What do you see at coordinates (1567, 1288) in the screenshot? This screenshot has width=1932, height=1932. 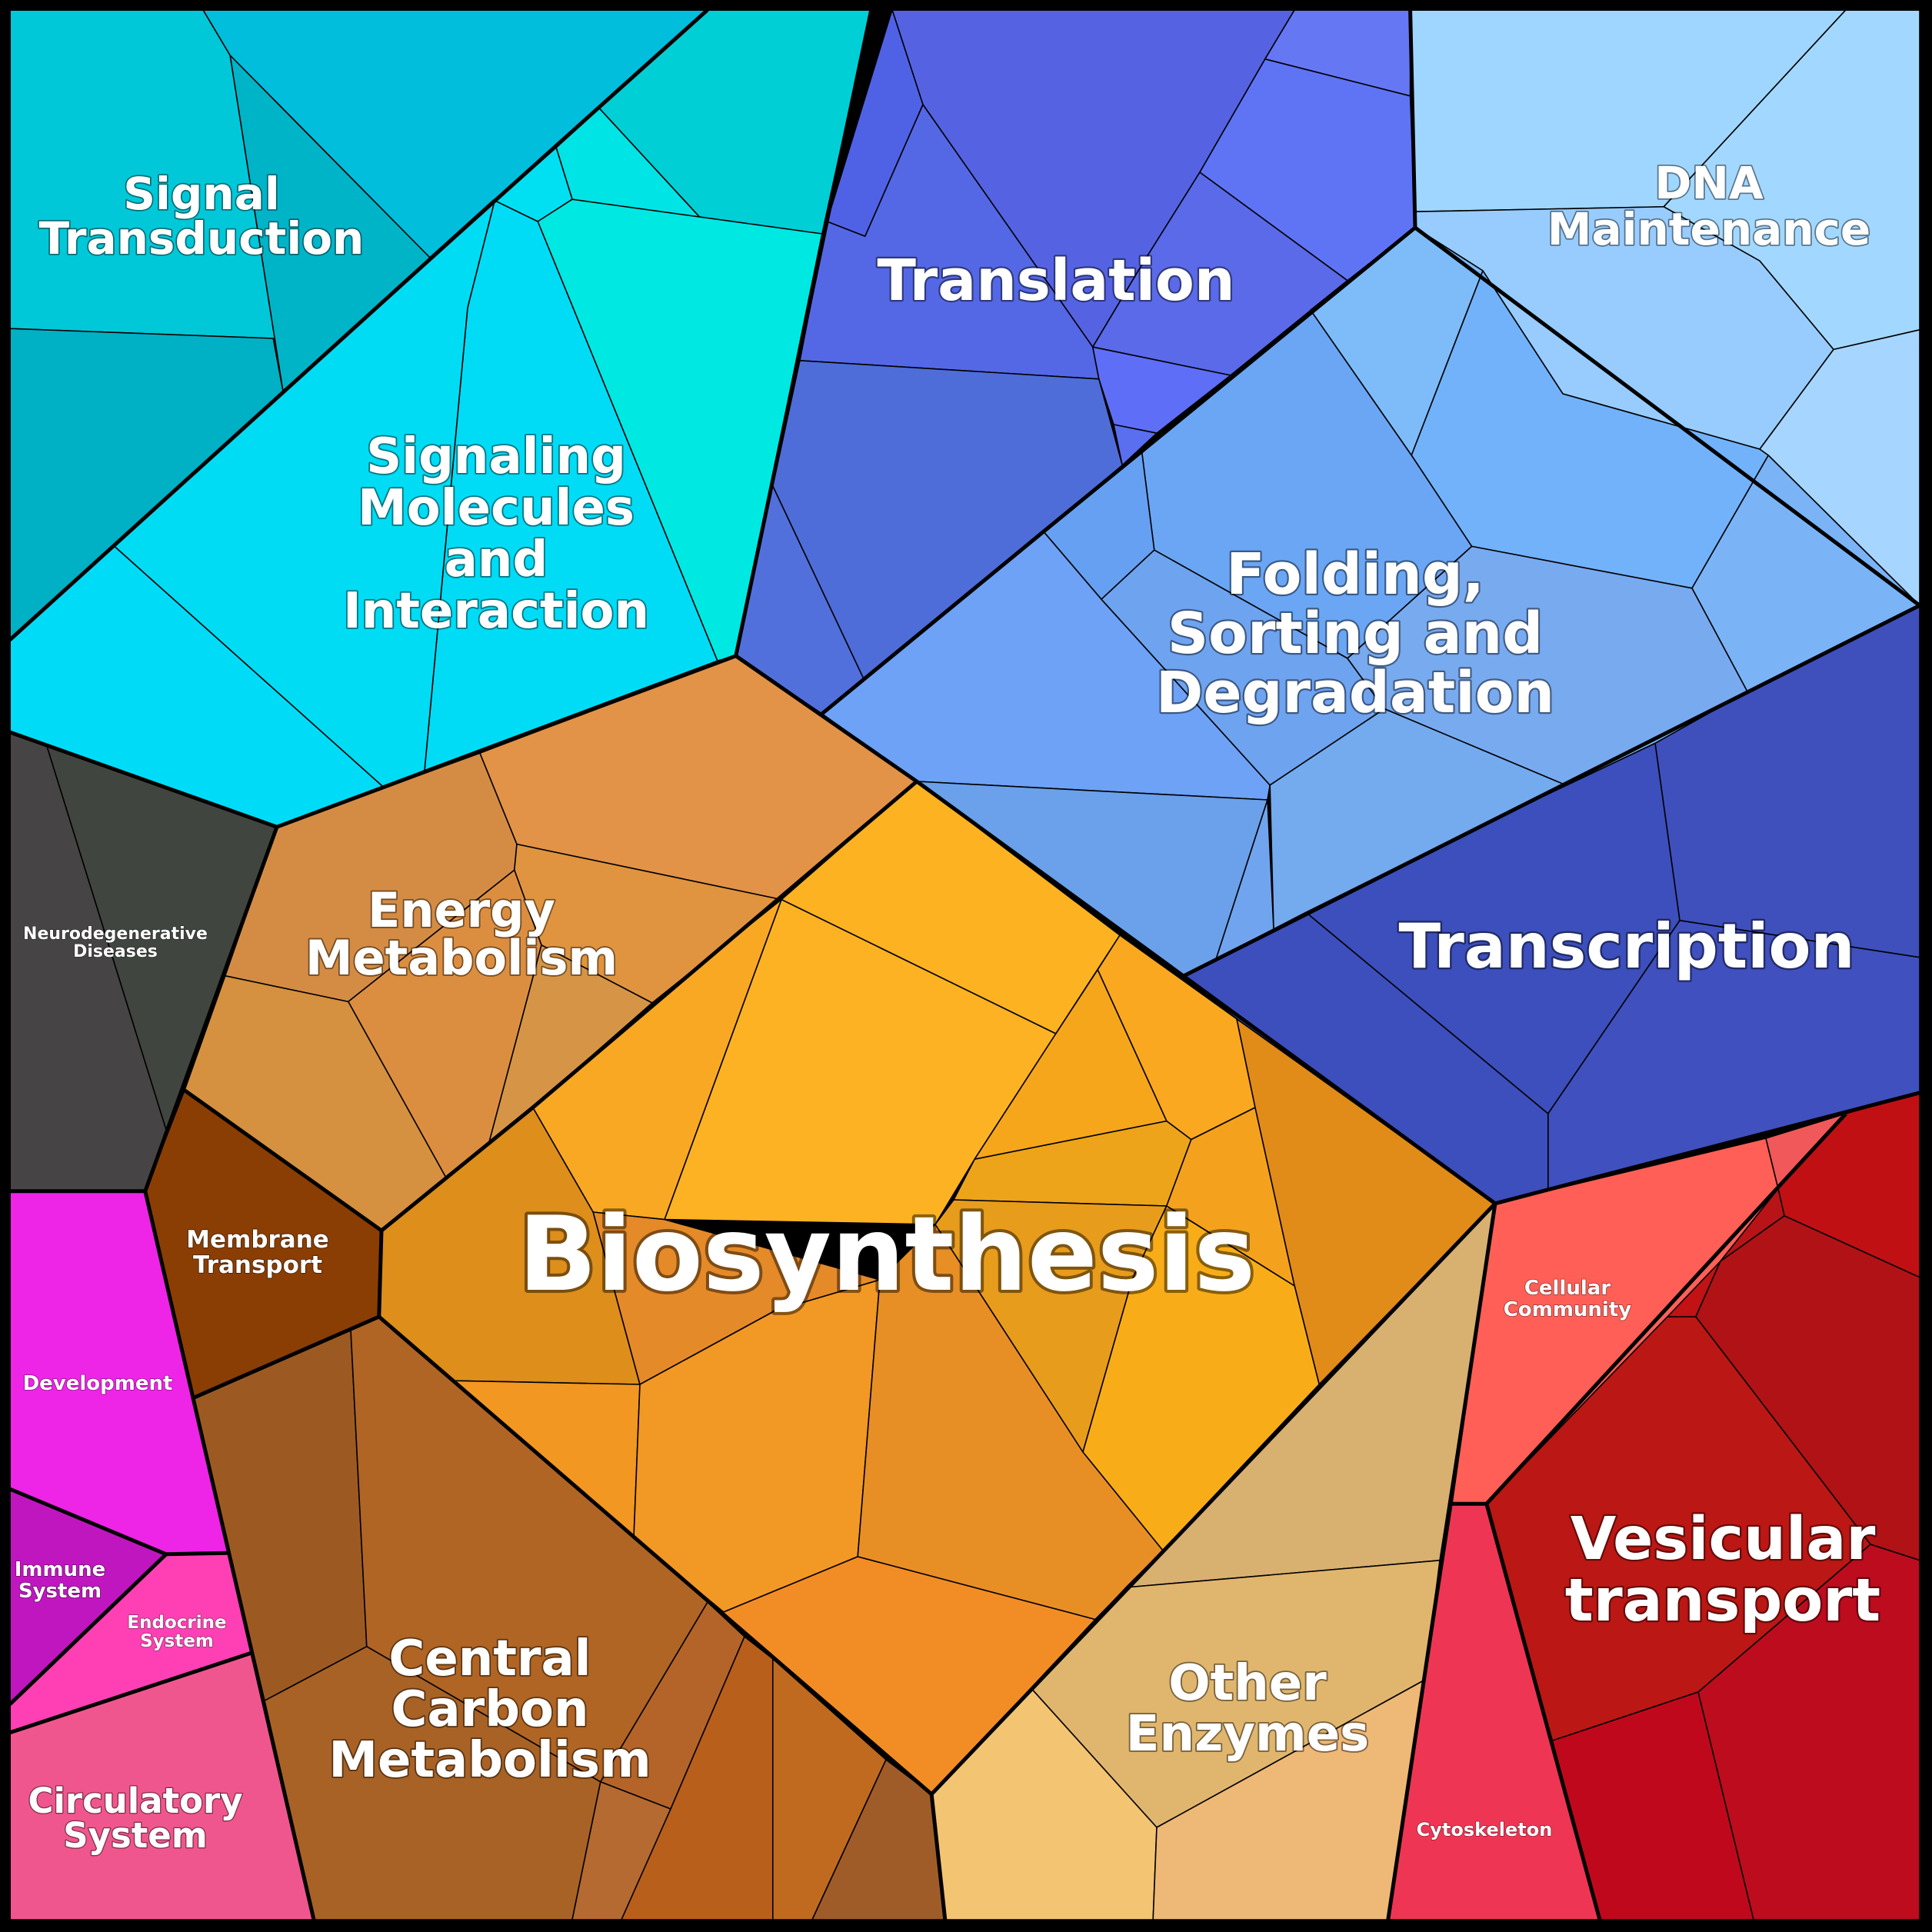 I see `cellular-community-label-line-1: Cellular` at bounding box center [1567, 1288].